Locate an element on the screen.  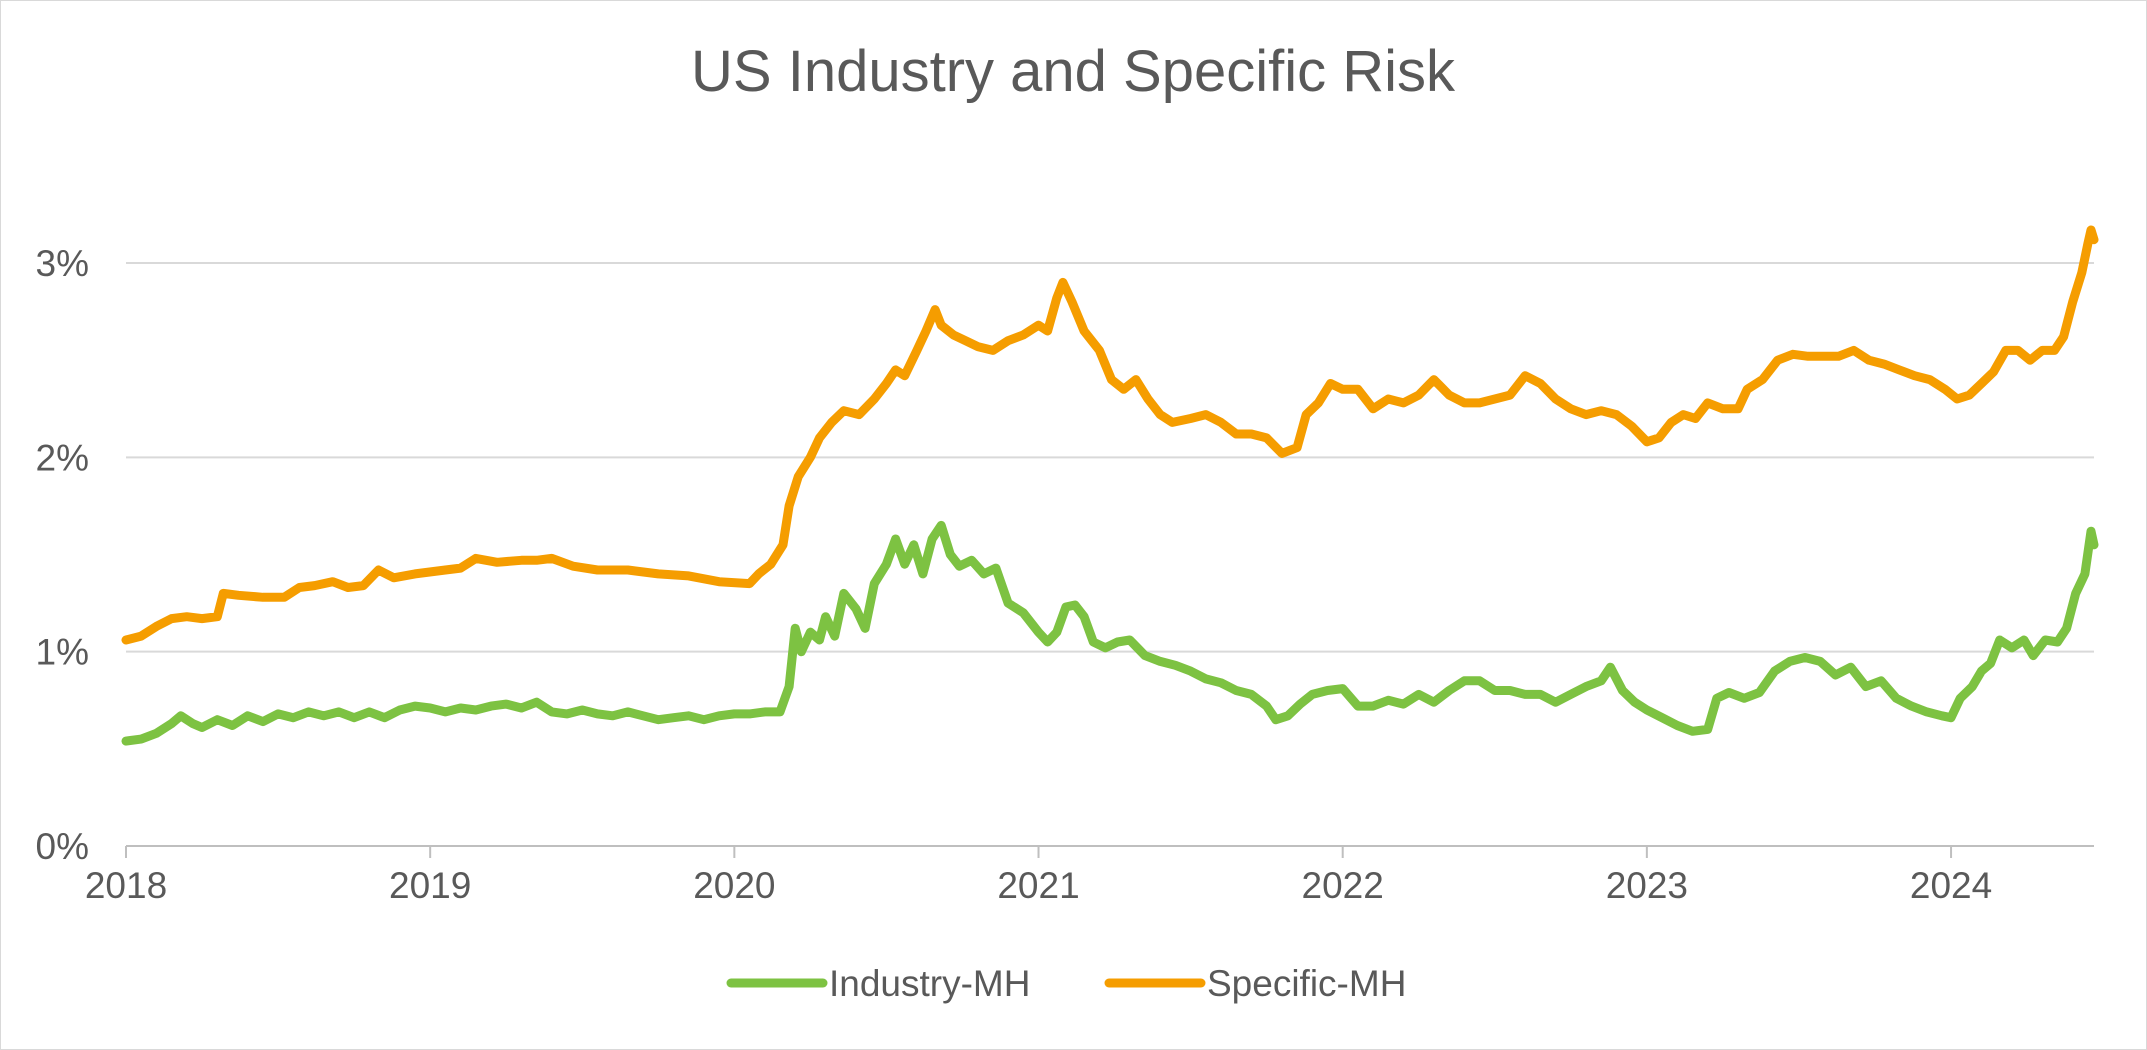
x-tick-label: 2022 is located at coordinates (1343, 885).